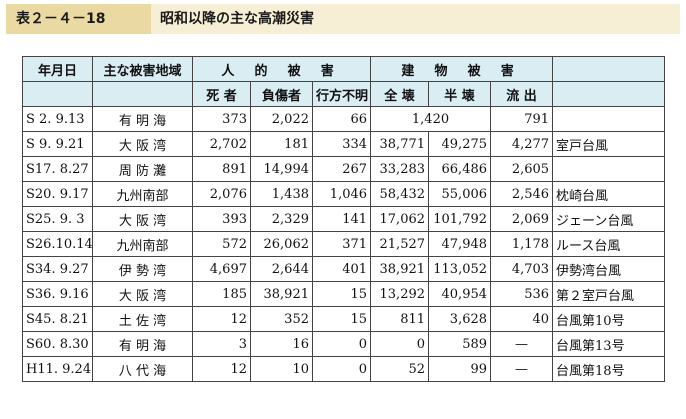  I want to click on cell-dead: 393, so click(221, 219).